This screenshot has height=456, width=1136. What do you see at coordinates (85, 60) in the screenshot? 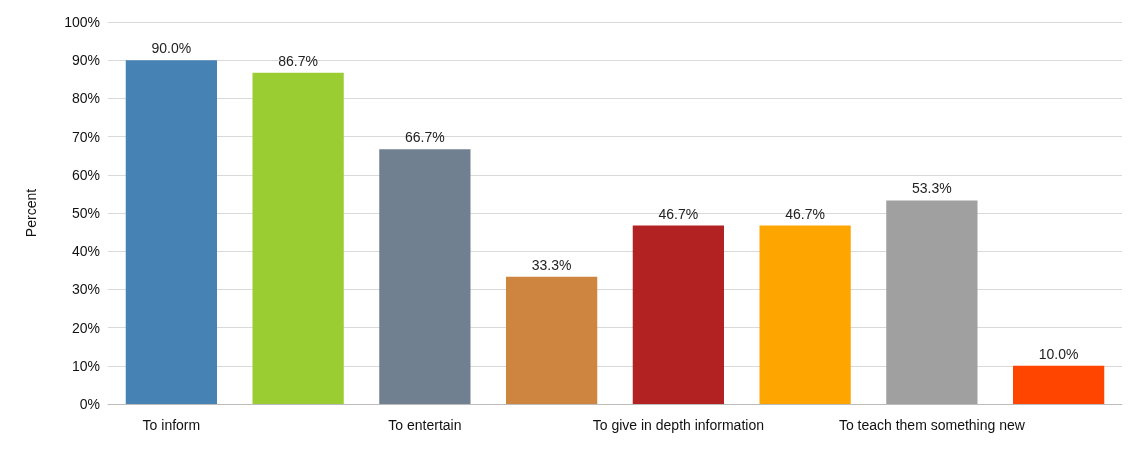
I see `y-tick-label: 90%` at bounding box center [85, 60].